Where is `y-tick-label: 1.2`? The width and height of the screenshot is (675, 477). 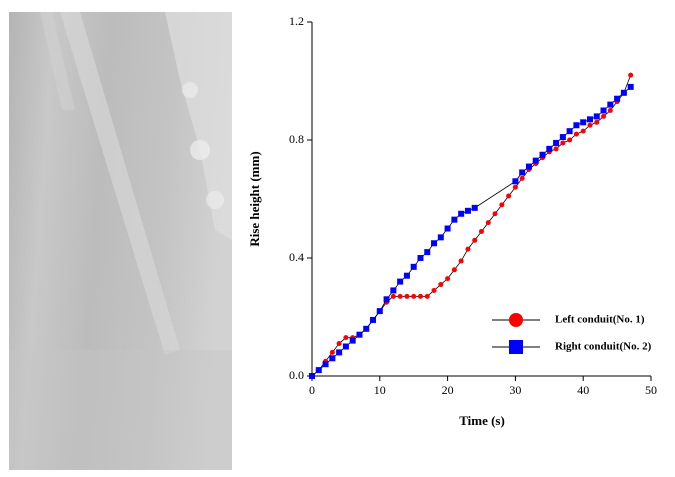 y-tick-label: 1.2 is located at coordinates (296, 21).